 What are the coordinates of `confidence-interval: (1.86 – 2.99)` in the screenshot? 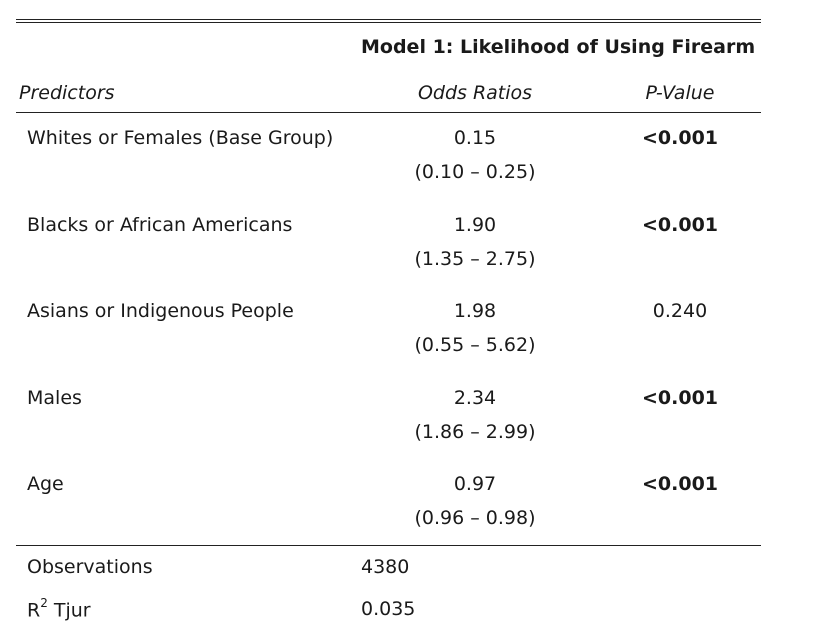 It's located at (475, 432).